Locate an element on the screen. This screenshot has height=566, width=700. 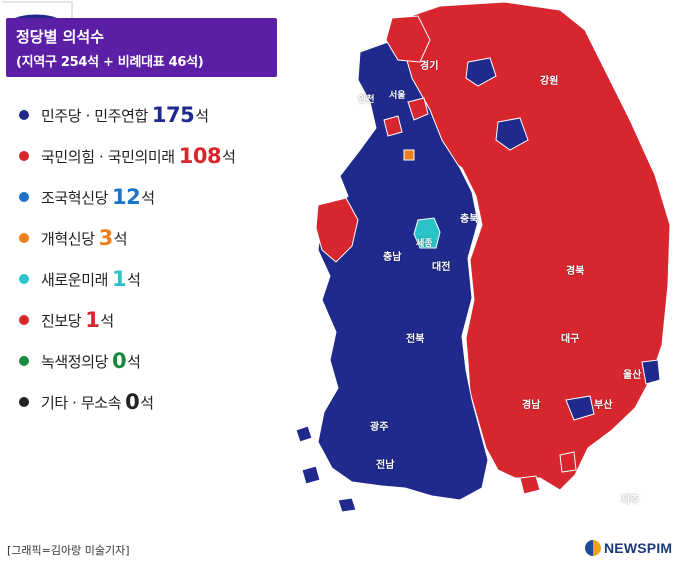
region-label-chungnam: 충남 is located at coordinates (392, 257).